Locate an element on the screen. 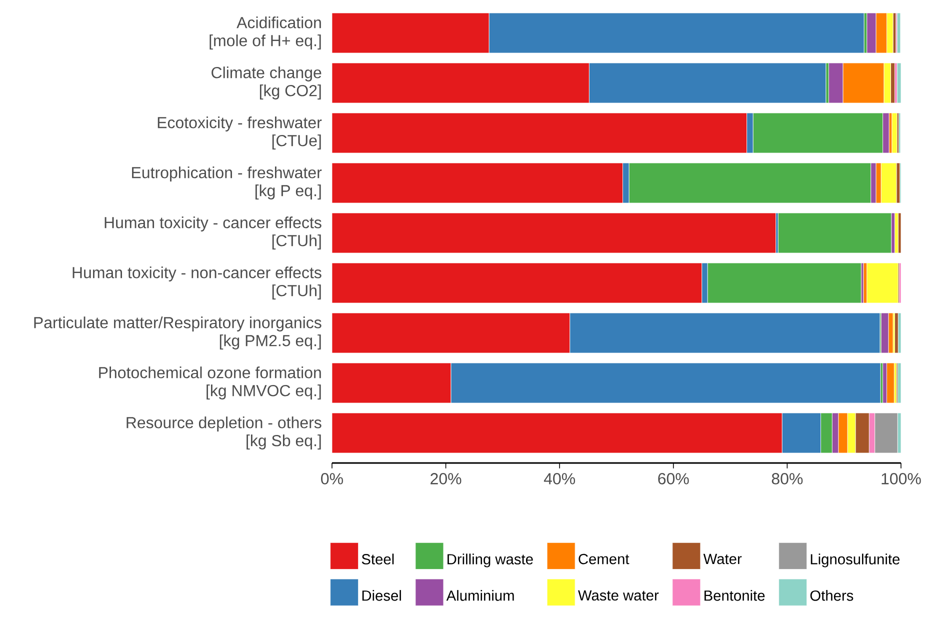  legend-label: Waste water is located at coordinates (618, 595).